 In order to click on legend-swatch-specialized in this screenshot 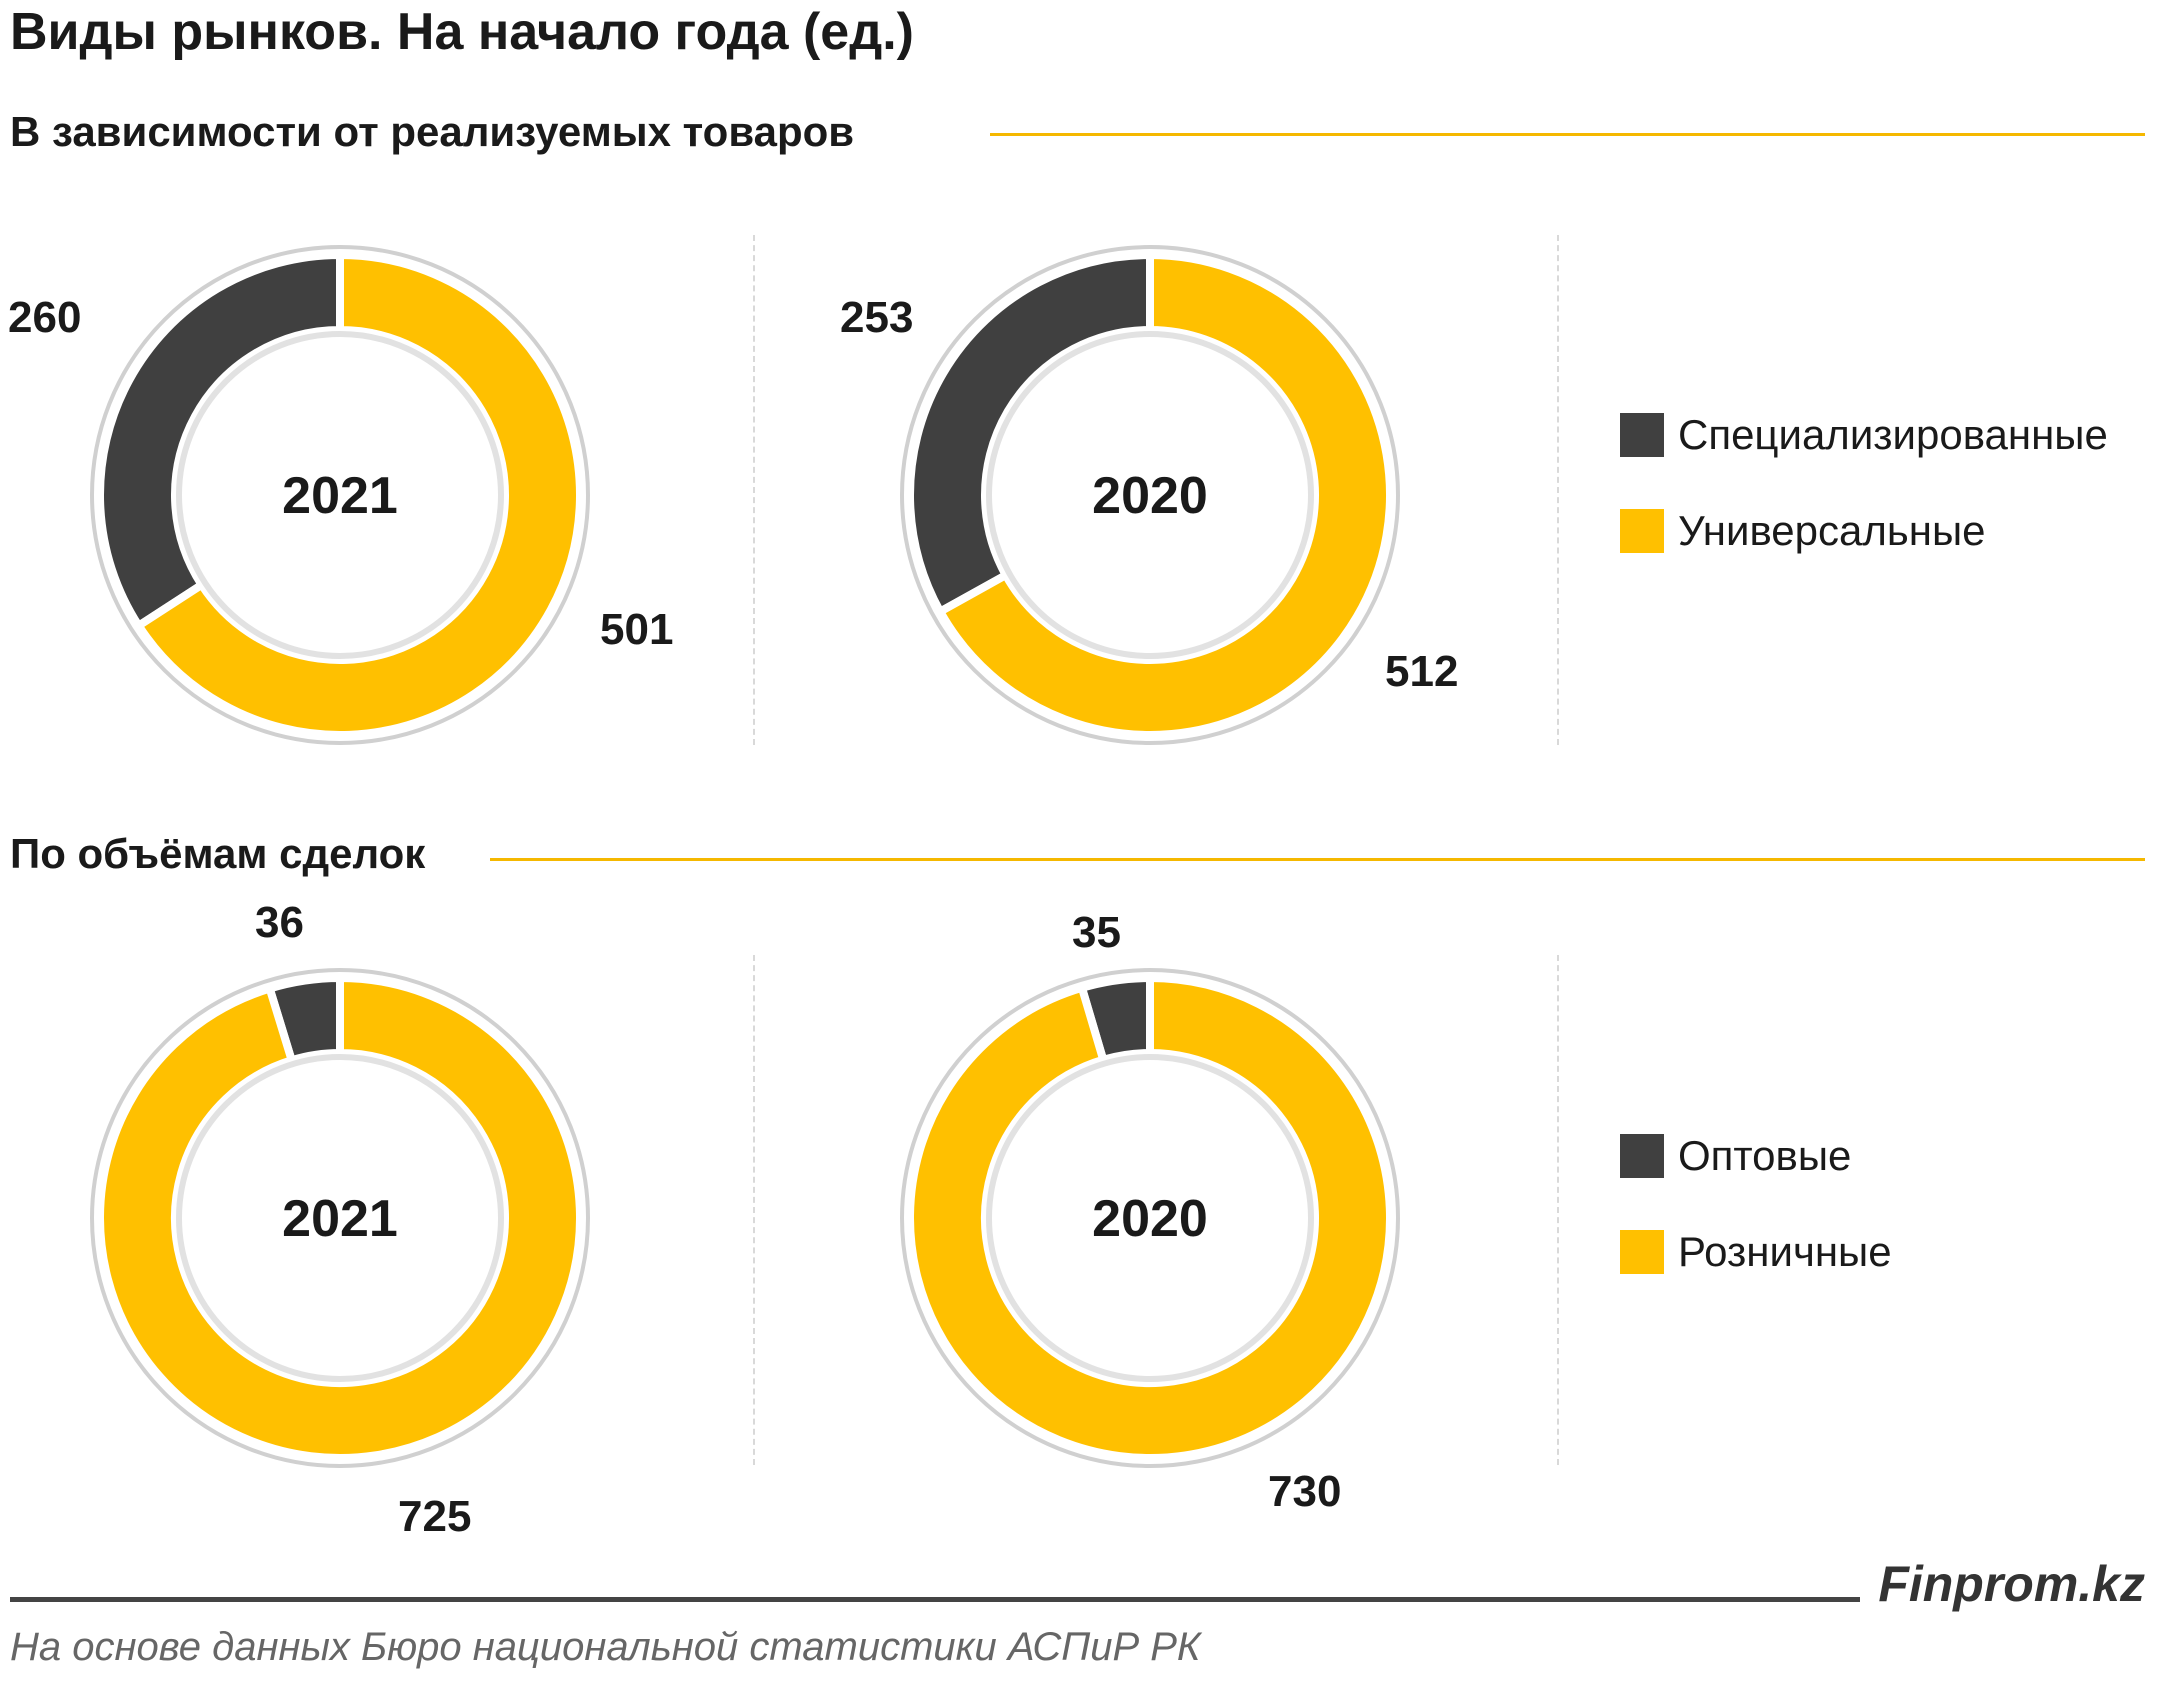, I will do `click(1642, 435)`.